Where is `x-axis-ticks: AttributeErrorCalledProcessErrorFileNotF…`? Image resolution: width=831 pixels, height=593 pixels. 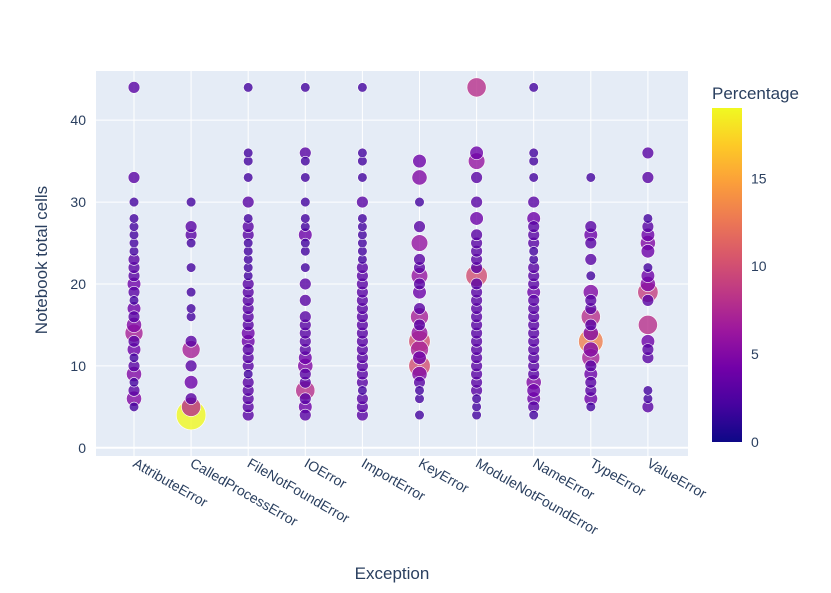
x-axis-ticks: AttributeErrorCalledProcessErrorFileNotF… is located at coordinates (420, 496).